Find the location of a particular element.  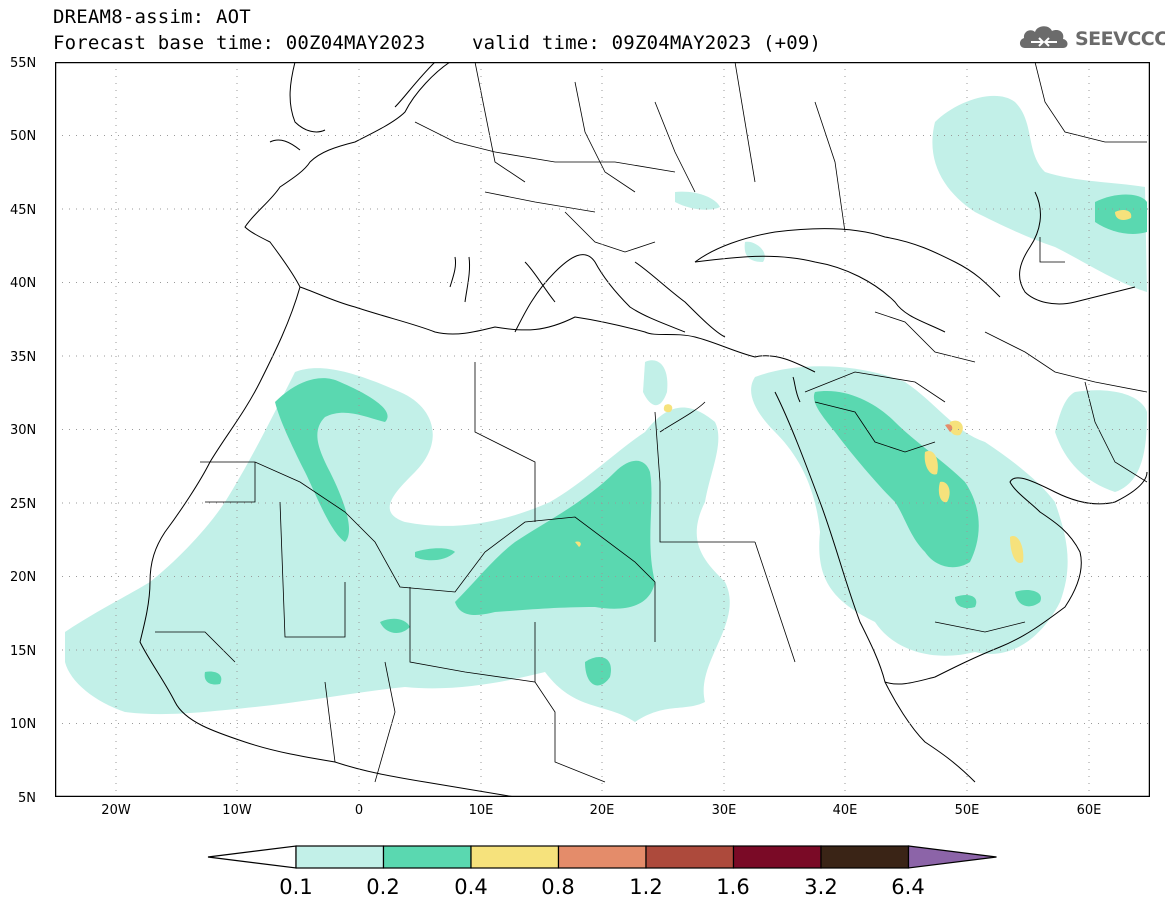

colorbar-label: 0.1 is located at coordinates (295, 886).